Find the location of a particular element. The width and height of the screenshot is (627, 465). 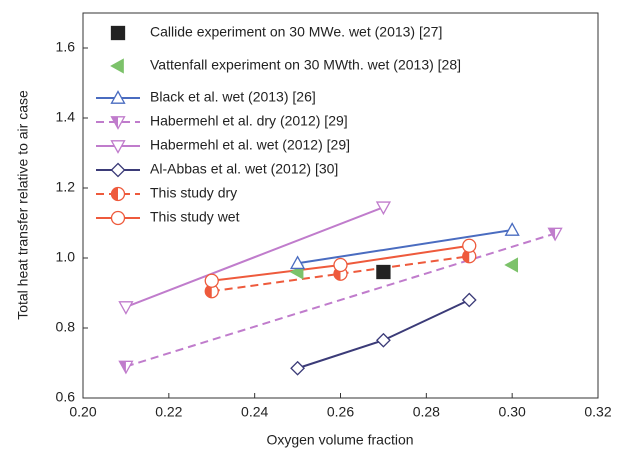

legend-label: Al-Abbas et al. wet (2012) [30] is located at coordinates (244, 169).